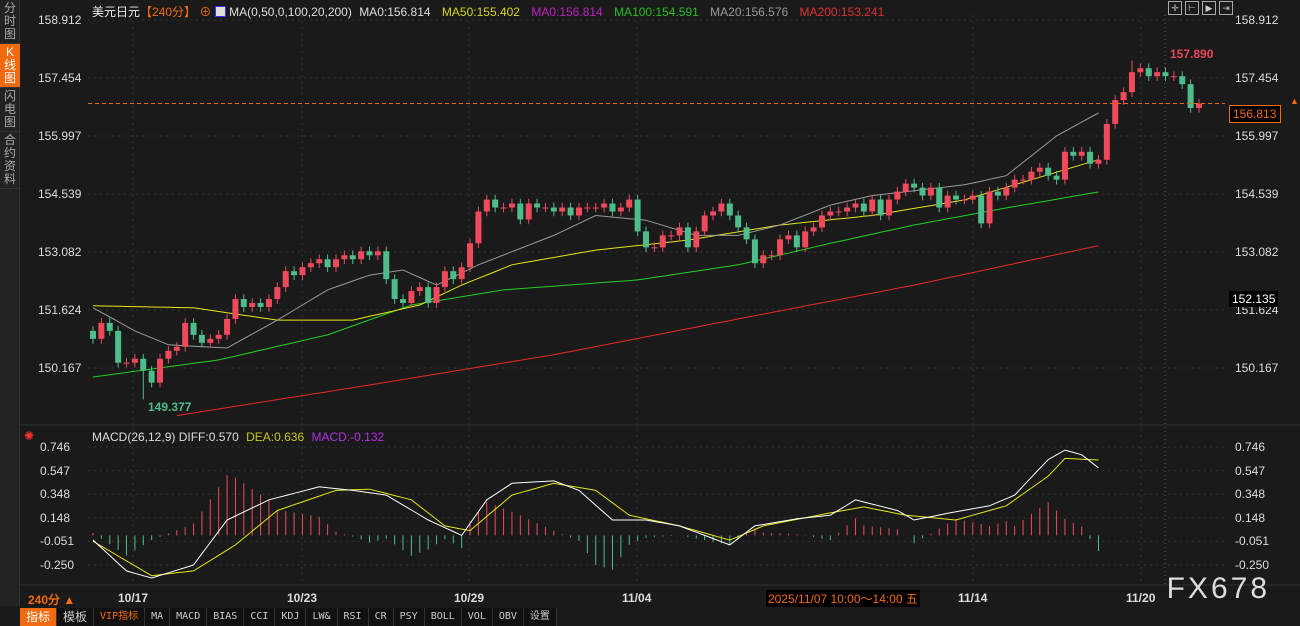 The image size is (1300, 626). I want to click on tab-10: CR, so click(381, 617).